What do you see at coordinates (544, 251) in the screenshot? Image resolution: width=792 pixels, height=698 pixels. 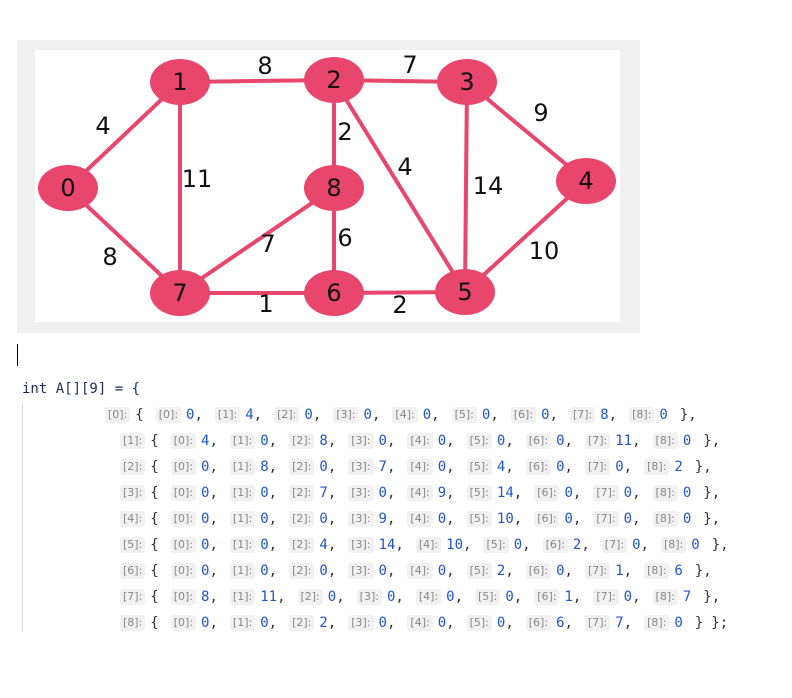 I see `edge-weight: 10` at bounding box center [544, 251].